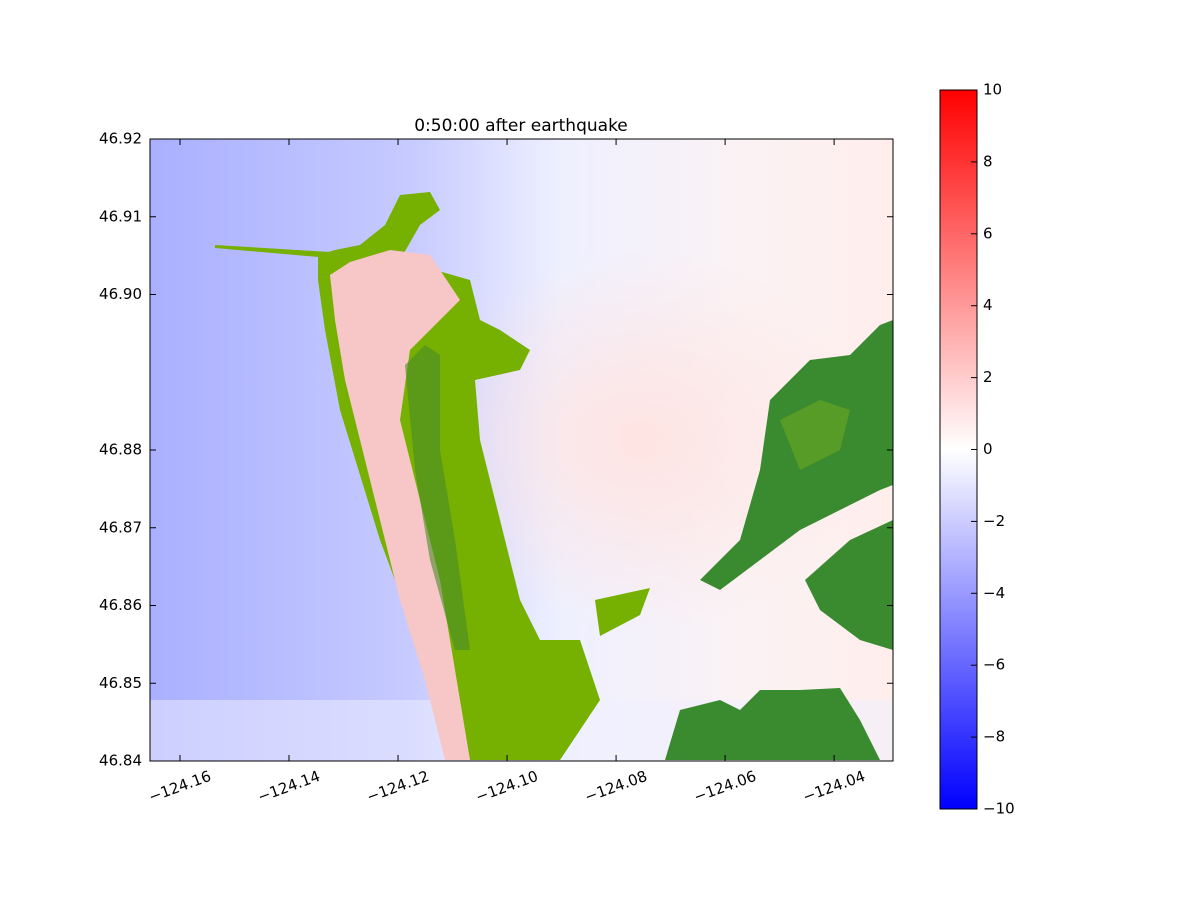  What do you see at coordinates (992, 90) in the screenshot?
I see `colorbar-tick-label: 10` at bounding box center [992, 90].